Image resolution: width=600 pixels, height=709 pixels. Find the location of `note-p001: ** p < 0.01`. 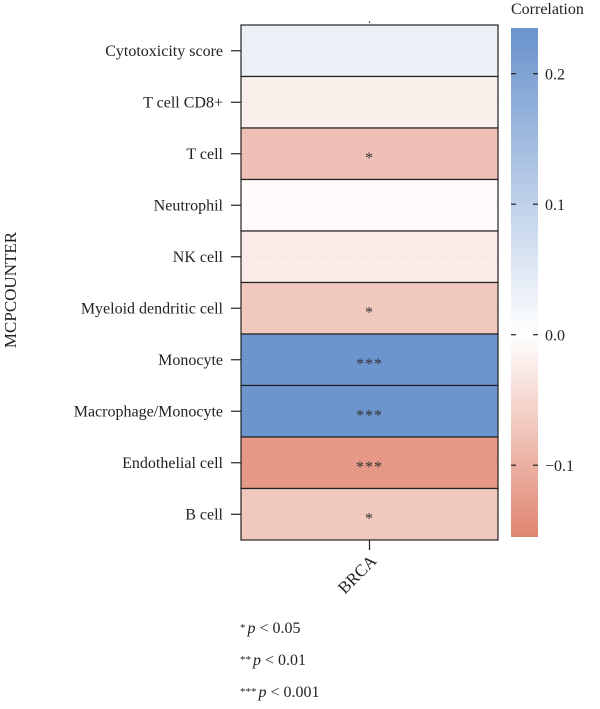

note-p001: ** p < 0.01 is located at coordinates (340, 660).